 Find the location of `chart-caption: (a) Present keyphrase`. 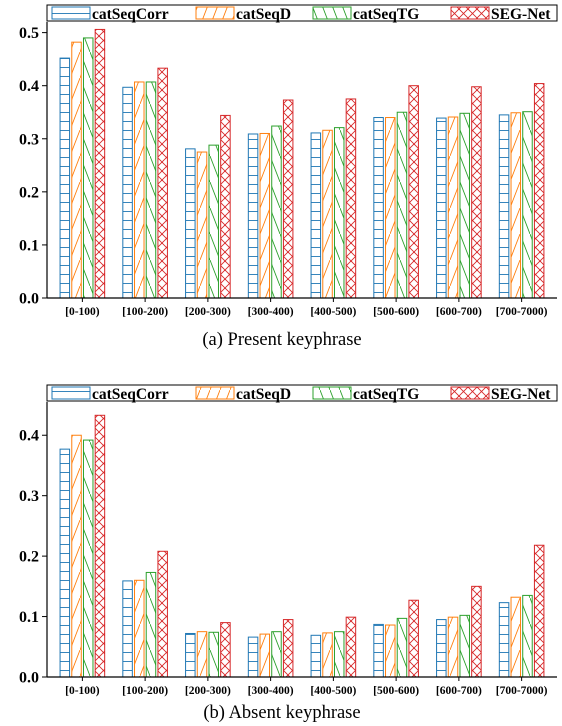

chart-caption: (a) Present keyphrase is located at coordinates (281, 340).